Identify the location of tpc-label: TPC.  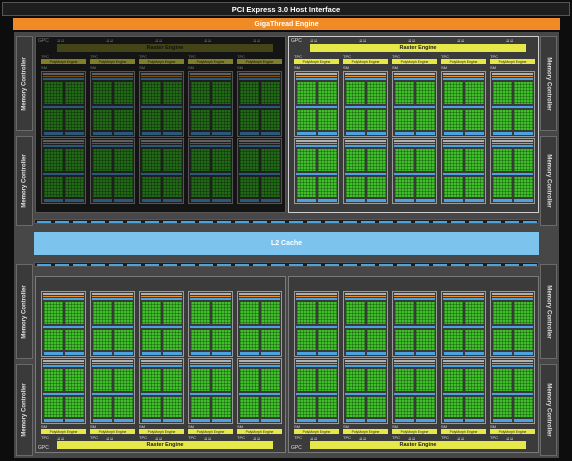
(445, 56).